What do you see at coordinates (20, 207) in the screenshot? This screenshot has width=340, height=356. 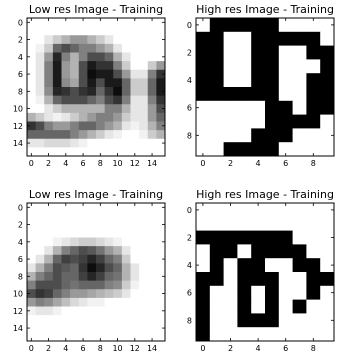 I see `y-tick-label: 0` at bounding box center [20, 207].